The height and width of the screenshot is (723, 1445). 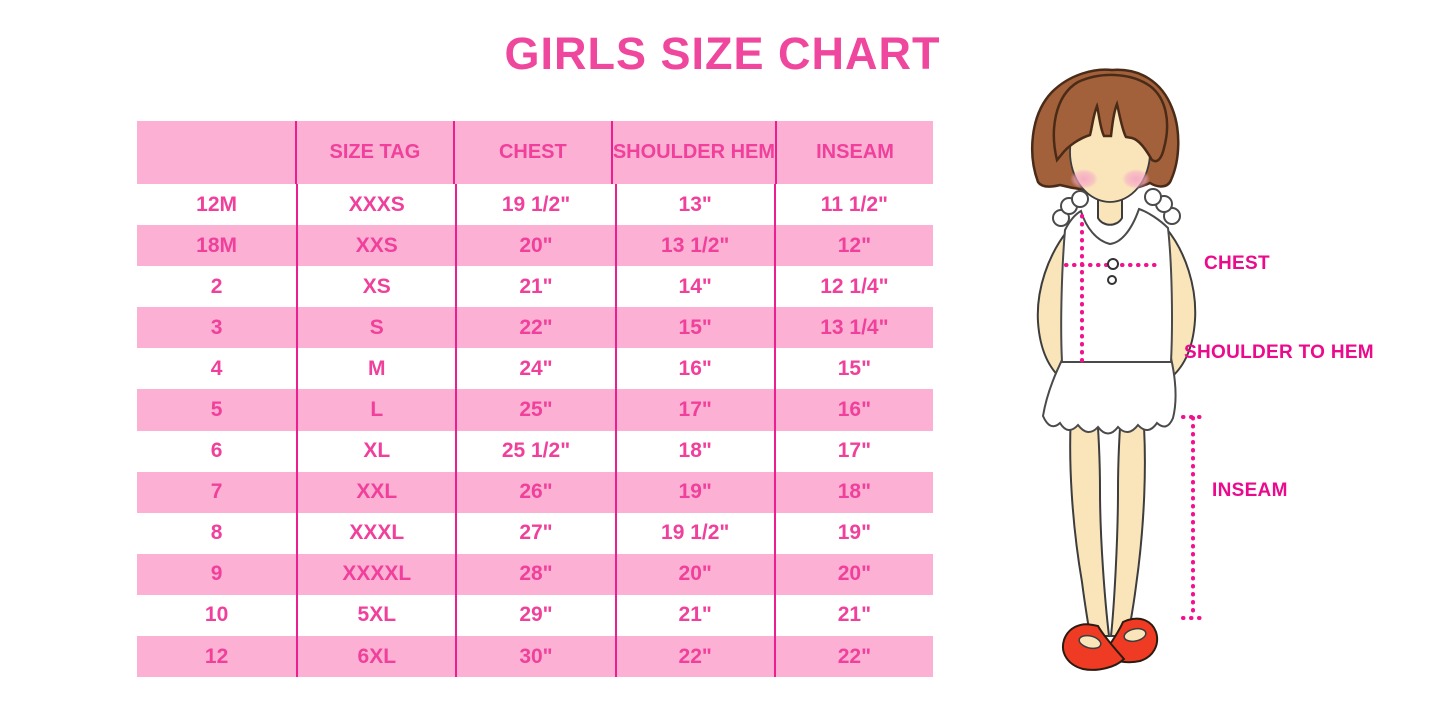 I want to click on table-cell: 30", so click(x=534, y=657).